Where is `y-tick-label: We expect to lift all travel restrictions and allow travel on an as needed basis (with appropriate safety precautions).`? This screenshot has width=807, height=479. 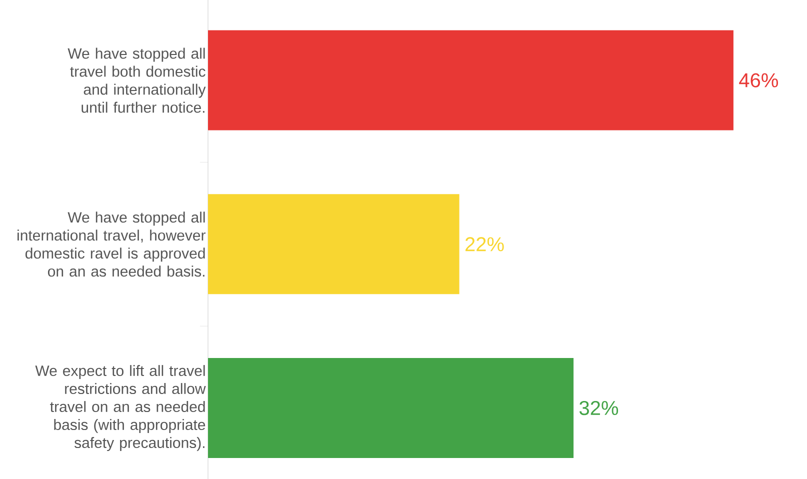
y-tick-label: We expect to lift all travel restrictions and allow travel on an as needed basis (with appropriate safety precautions). is located at coordinates (120, 408).